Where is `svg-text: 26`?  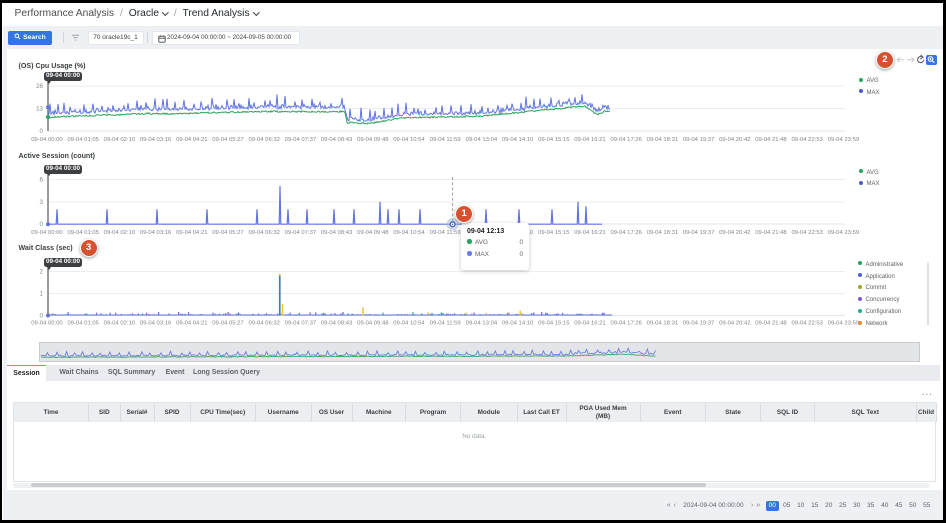
svg-text: 26 is located at coordinates (39, 86).